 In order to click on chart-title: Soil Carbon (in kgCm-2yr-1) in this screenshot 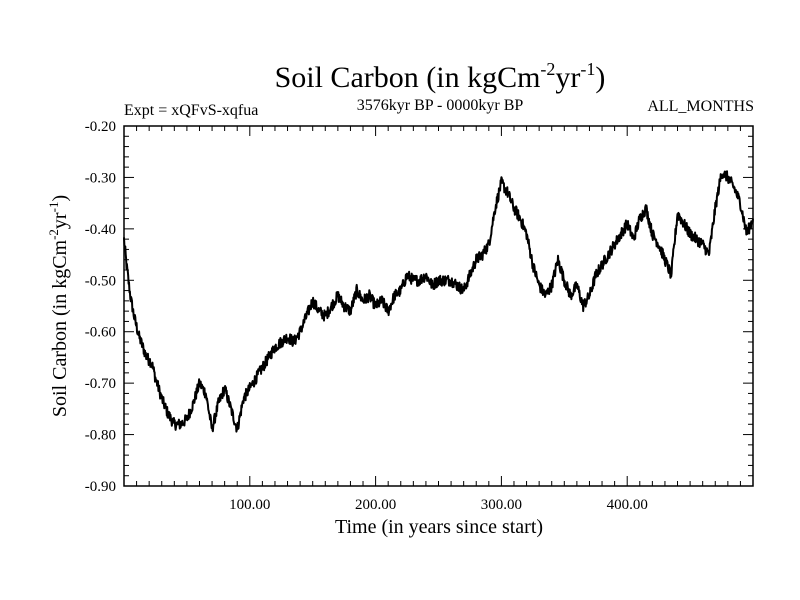, I will do `click(440, 76)`.